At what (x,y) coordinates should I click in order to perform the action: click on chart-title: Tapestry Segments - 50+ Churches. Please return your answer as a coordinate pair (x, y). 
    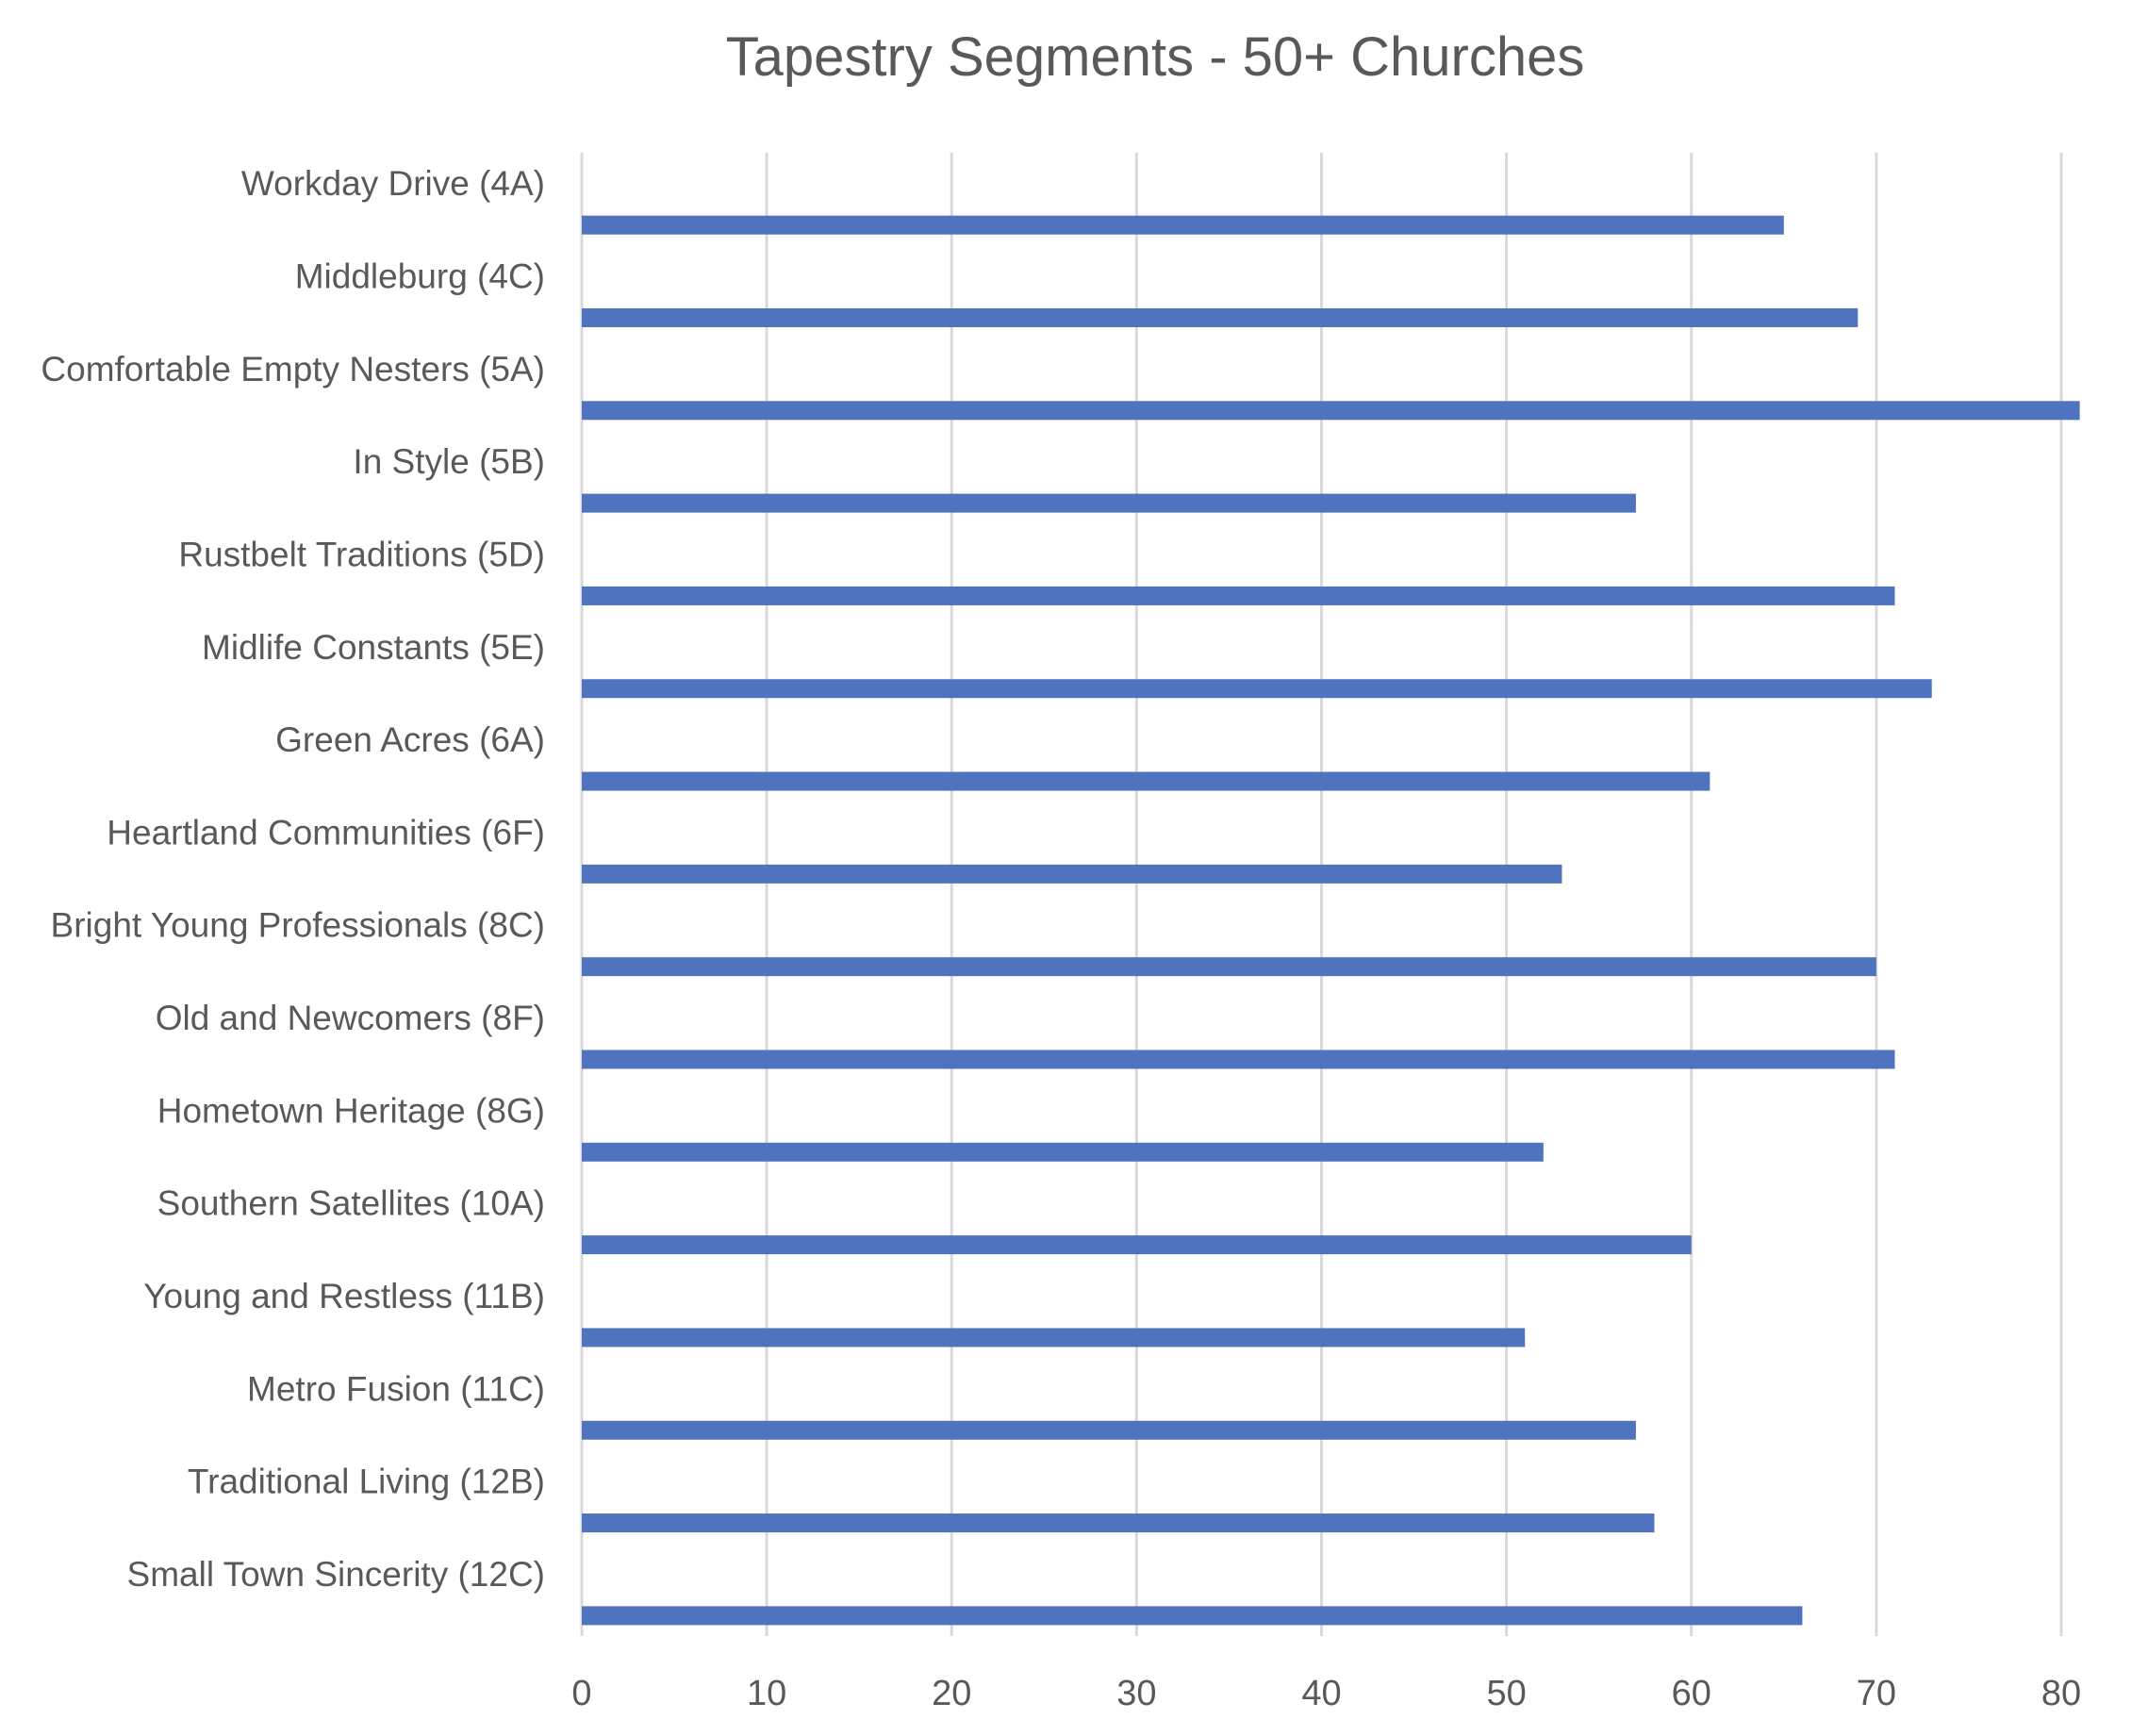
    Looking at the image, I should click on (1155, 57).